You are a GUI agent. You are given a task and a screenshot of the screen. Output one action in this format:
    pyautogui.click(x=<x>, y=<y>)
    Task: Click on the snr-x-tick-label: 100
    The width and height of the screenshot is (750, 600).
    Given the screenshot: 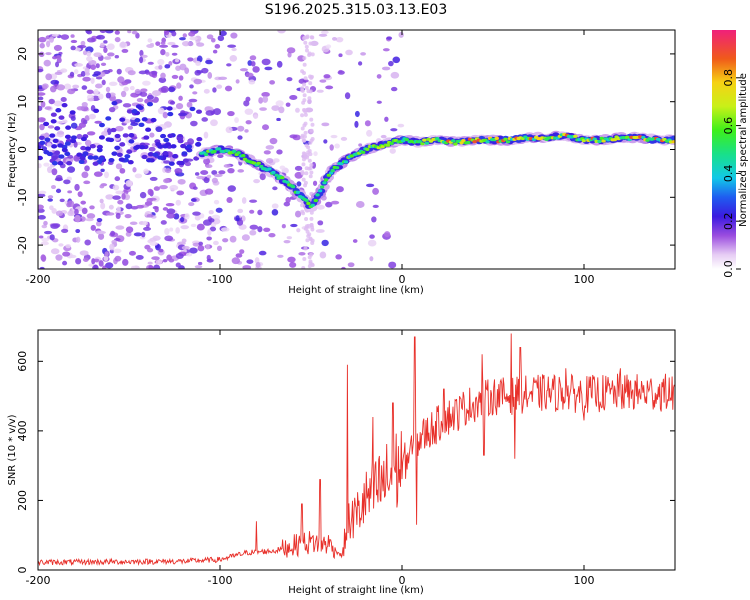 What is the action you would take?
    pyautogui.click(x=584, y=580)
    